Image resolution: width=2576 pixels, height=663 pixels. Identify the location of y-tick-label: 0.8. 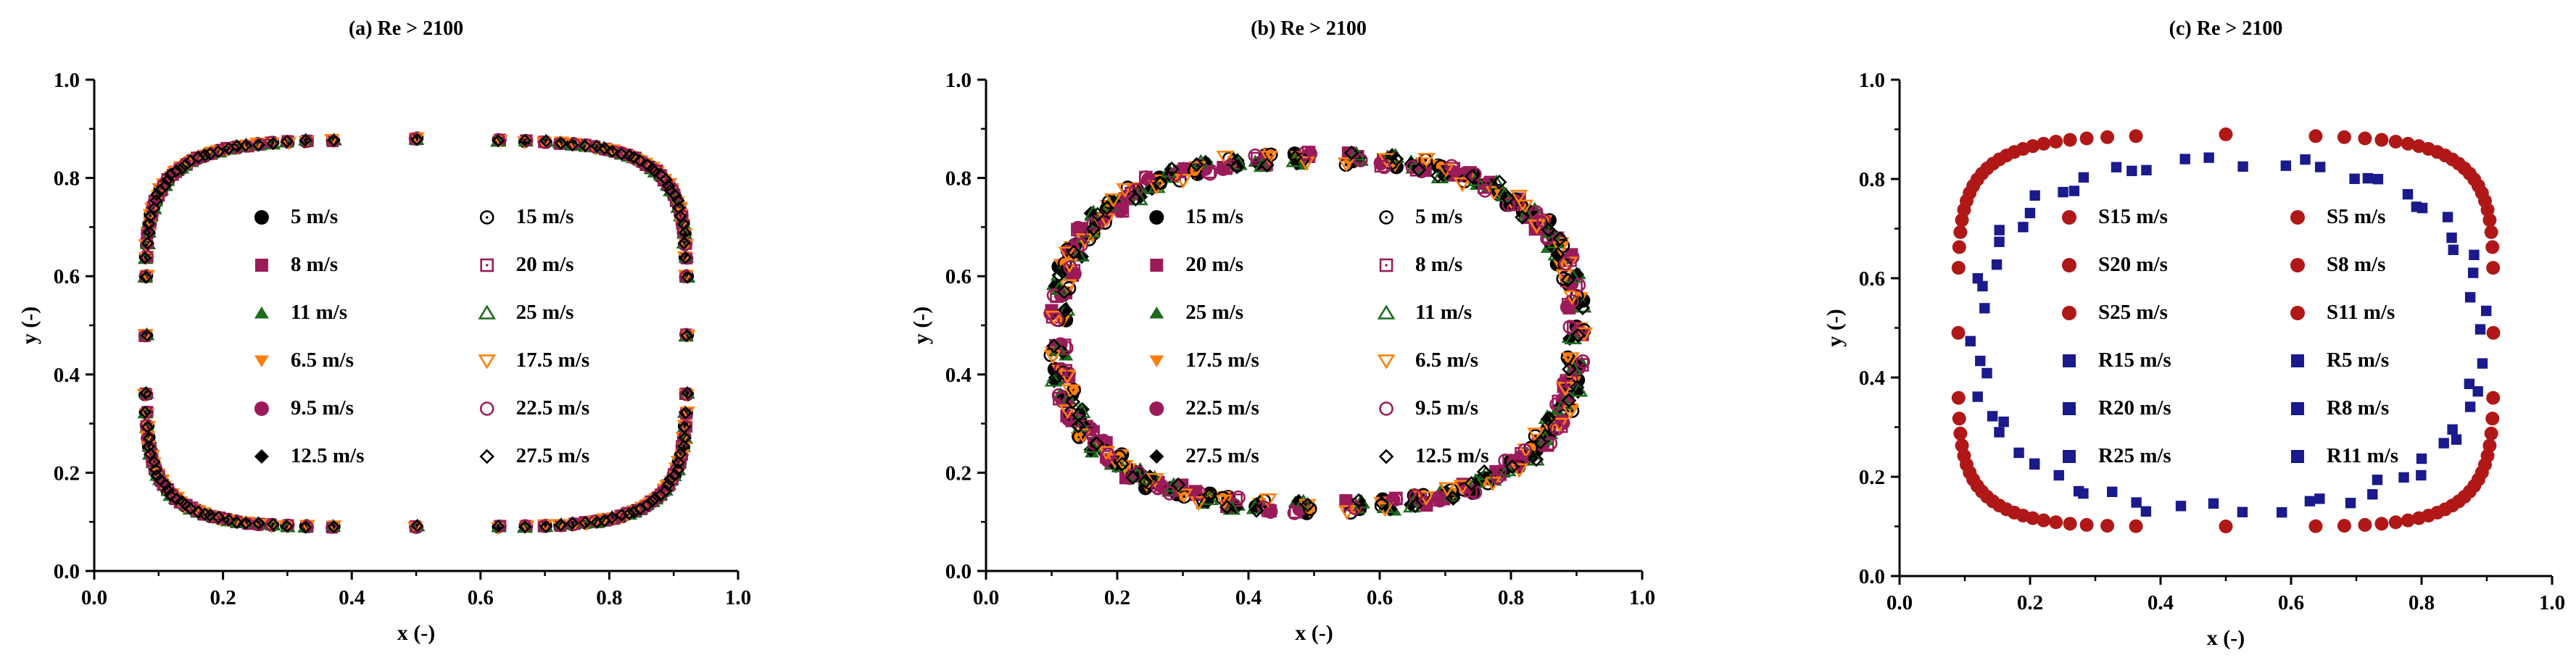
(67, 179).